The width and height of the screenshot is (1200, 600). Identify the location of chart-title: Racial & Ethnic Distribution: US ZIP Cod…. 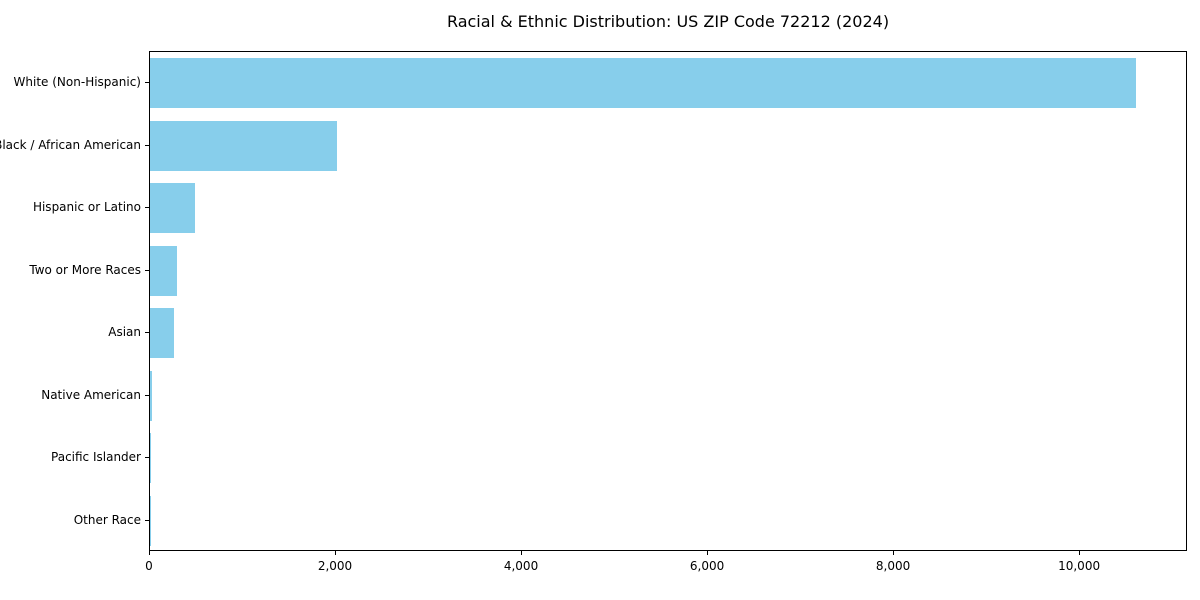
(668, 21).